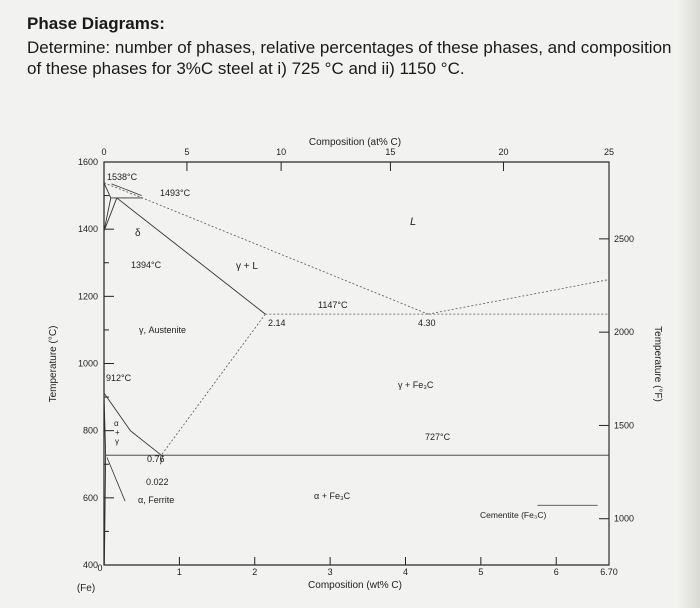  I want to click on label-1394: 1394°C, so click(146, 265).